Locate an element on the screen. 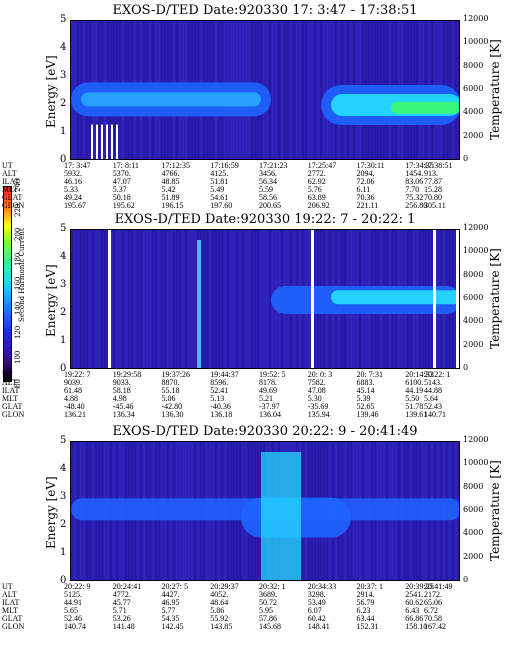 The width and height of the screenshot is (505, 649). y2-axis-label: Temperature [K] is located at coordinates (495, 298).